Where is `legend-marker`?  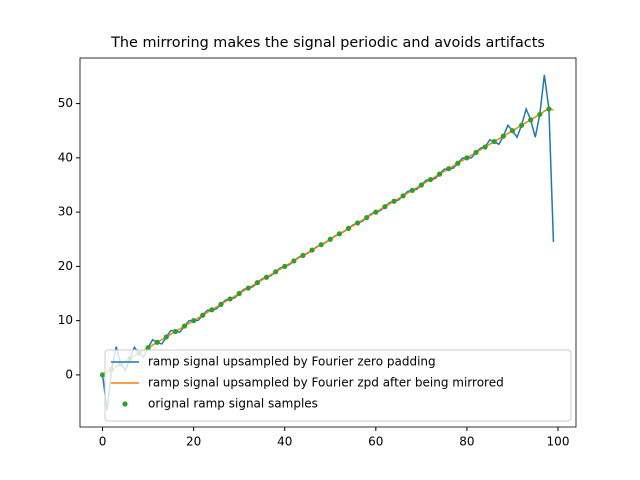
legend-marker is located at coordinates (125, 404).